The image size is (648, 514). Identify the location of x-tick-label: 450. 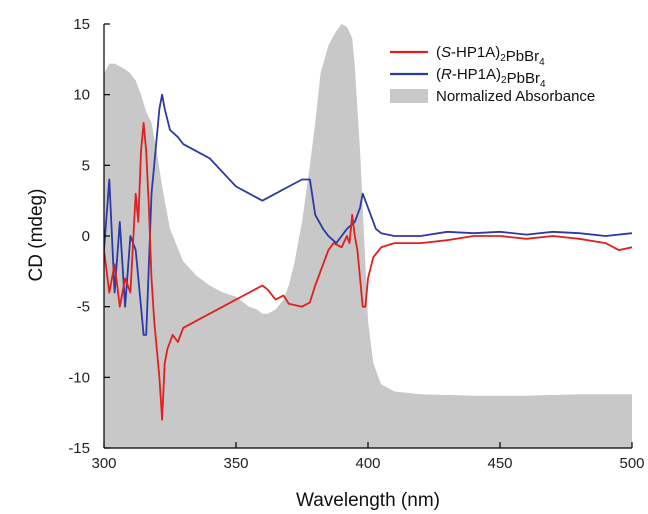
(499, 463).